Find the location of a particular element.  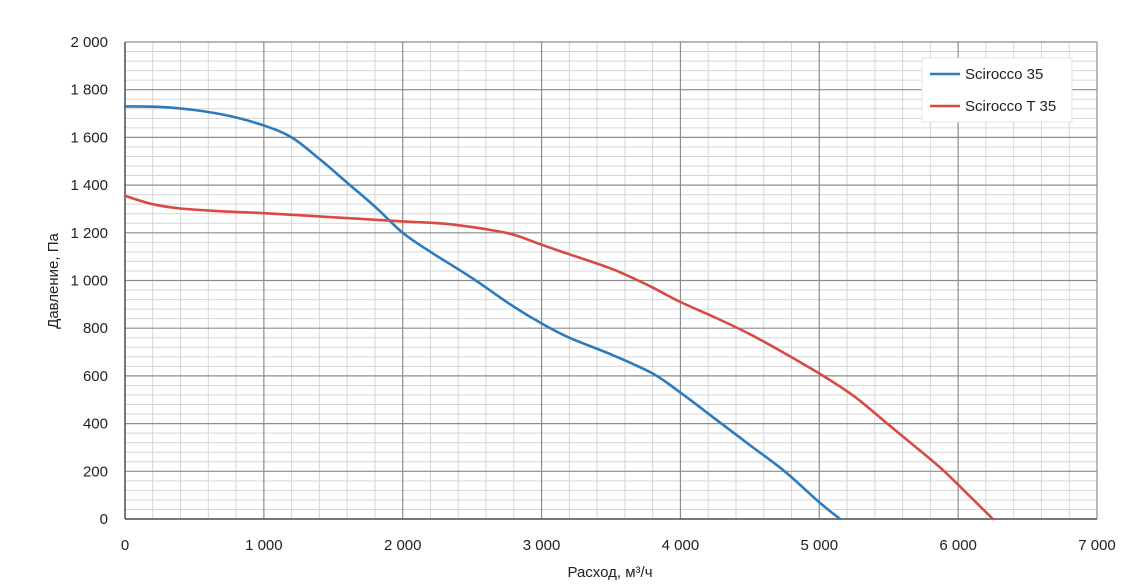

y-tick-label: 1 000 is located at coordinates (89, 281).